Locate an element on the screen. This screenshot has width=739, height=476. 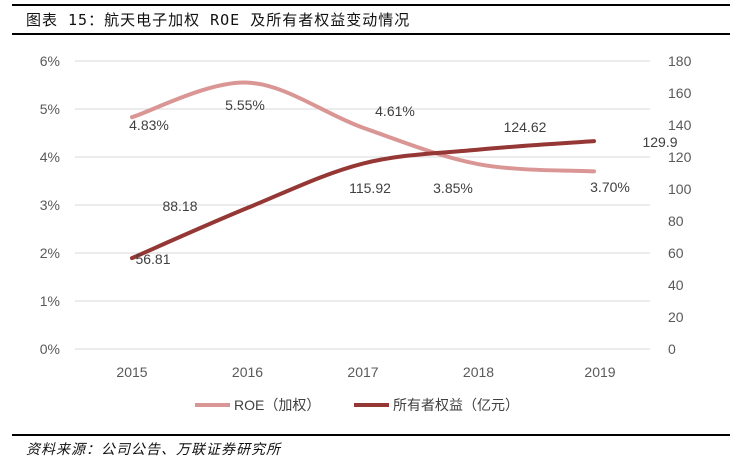
bottom-rule is located at coordinates (371, 435).